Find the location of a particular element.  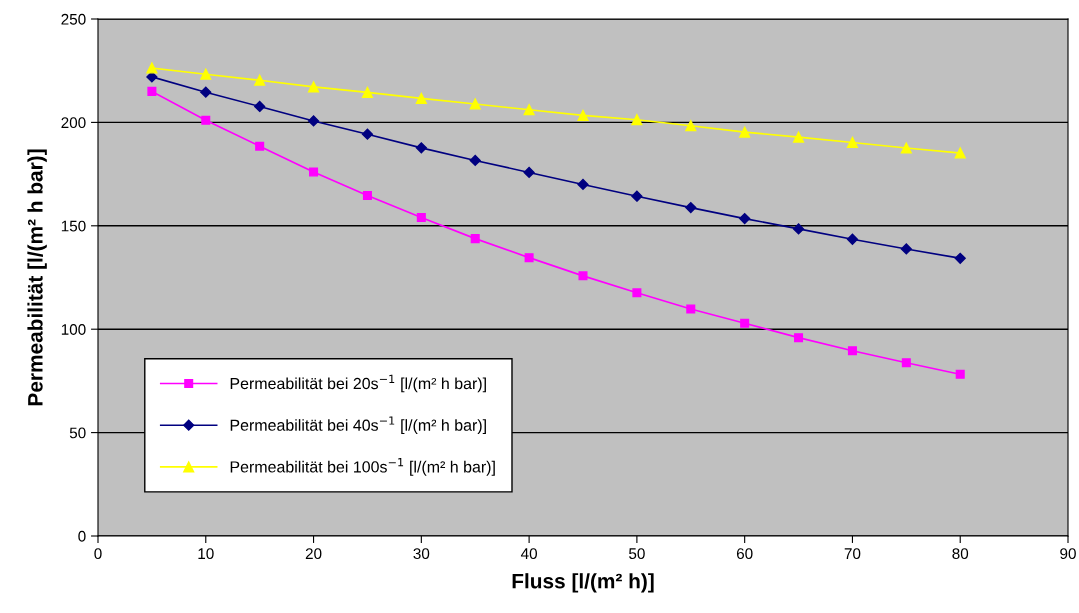

y-tick-label: 250 is located at coordinates (73, 19).